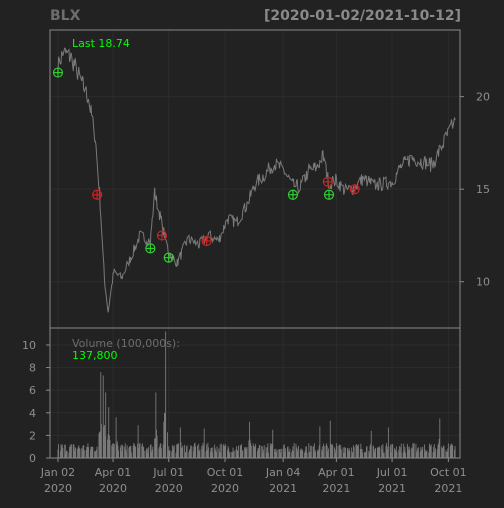  What do you see at coordinates (32, 435) in the screenshot?
I see `volume-y-tick-label: 2` at bounding box center [32, 435].